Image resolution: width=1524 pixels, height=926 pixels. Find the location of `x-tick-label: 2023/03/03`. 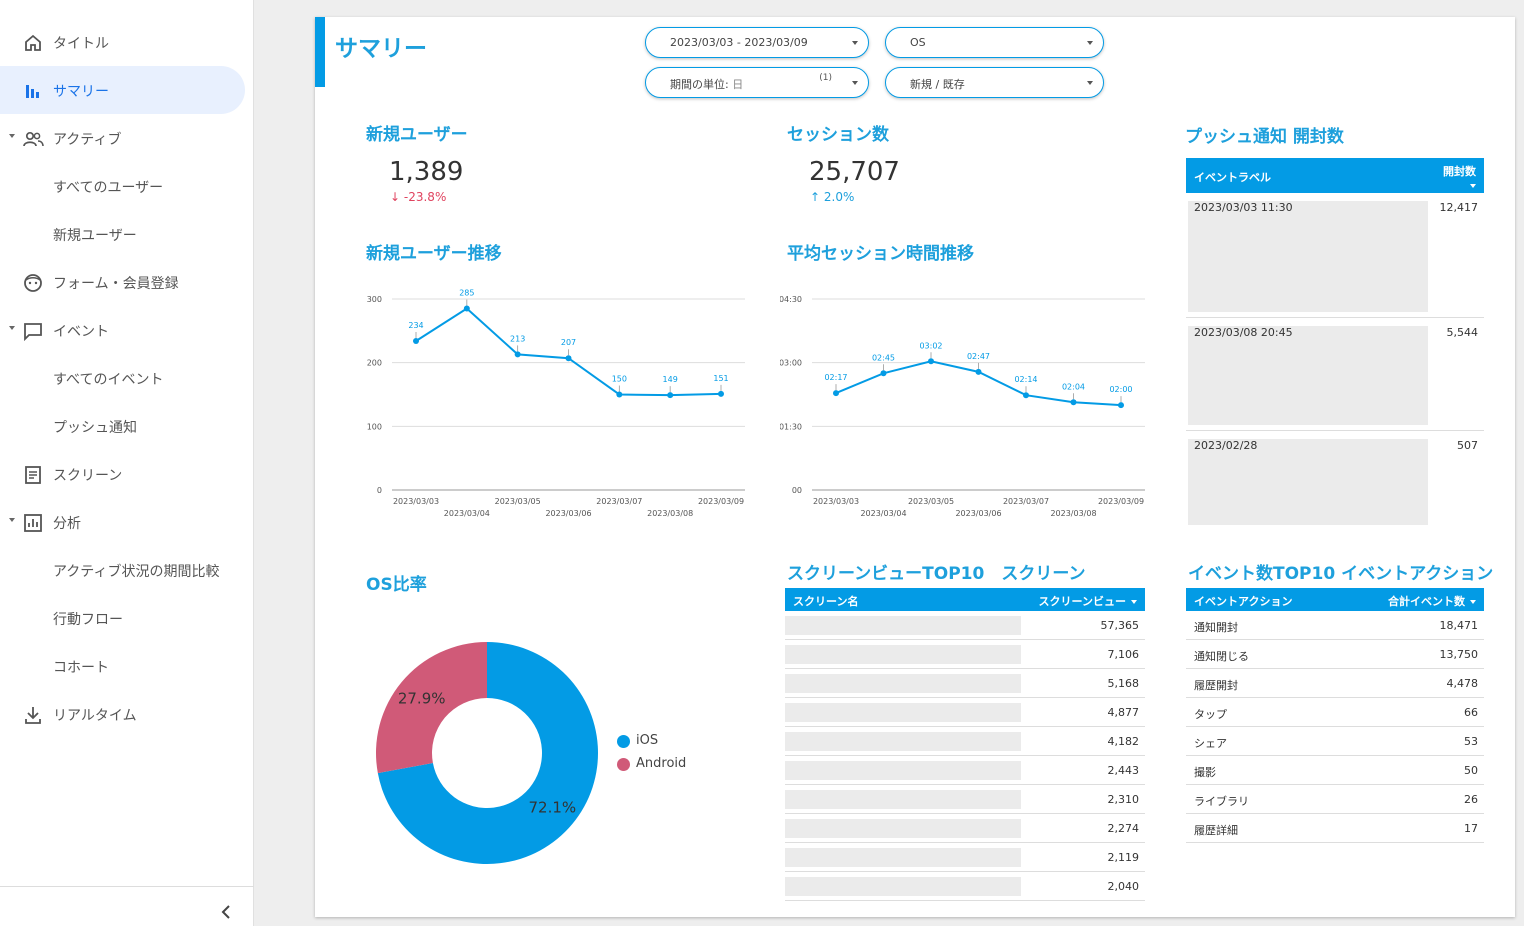

x-tick-label: 2023/03/03 is located at coordinates (416, 501).